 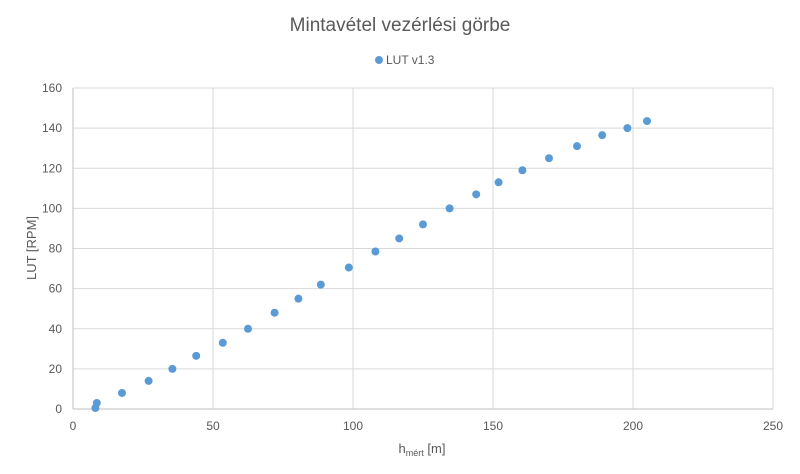 What do you see at coordinates (415, 453) in the screenshot?
I see `x-axis-label-subscript: mért` at bounding box center [415, 453].